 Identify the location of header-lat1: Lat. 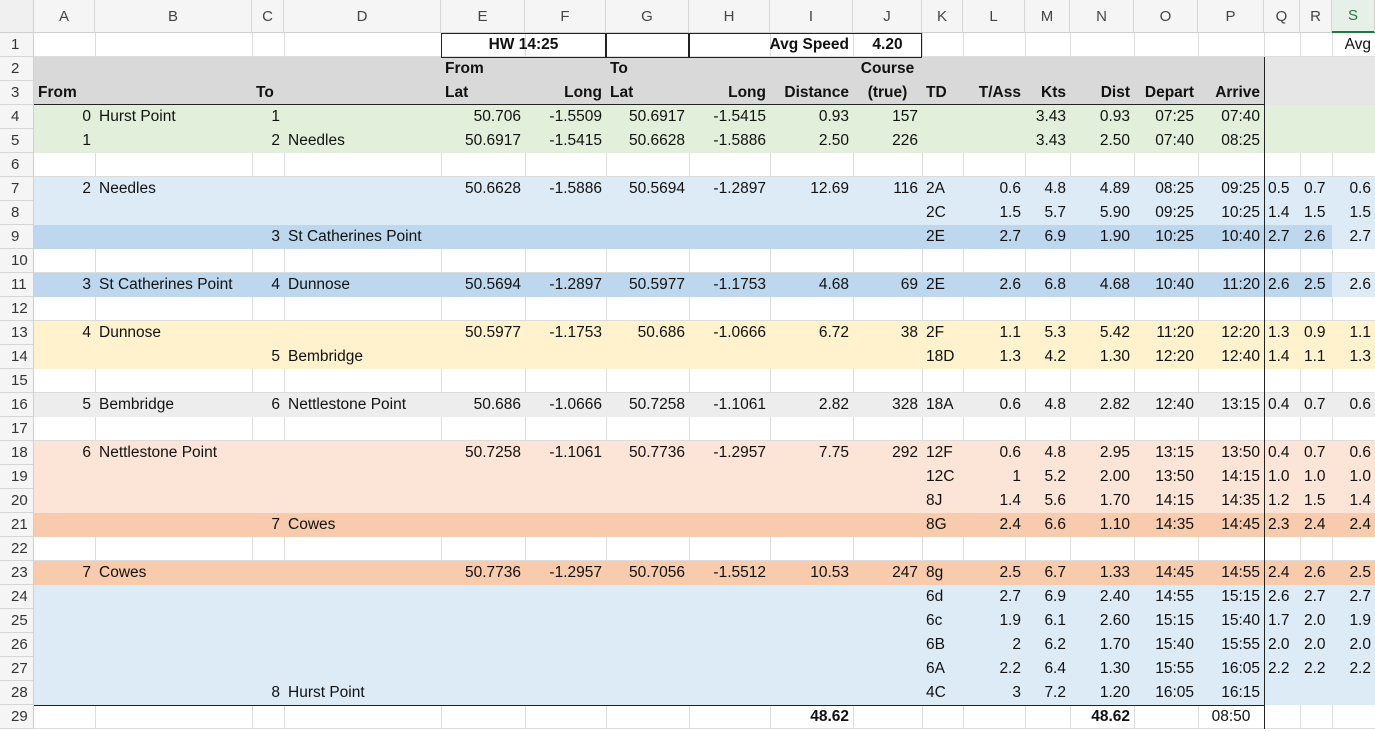
(457, 92).